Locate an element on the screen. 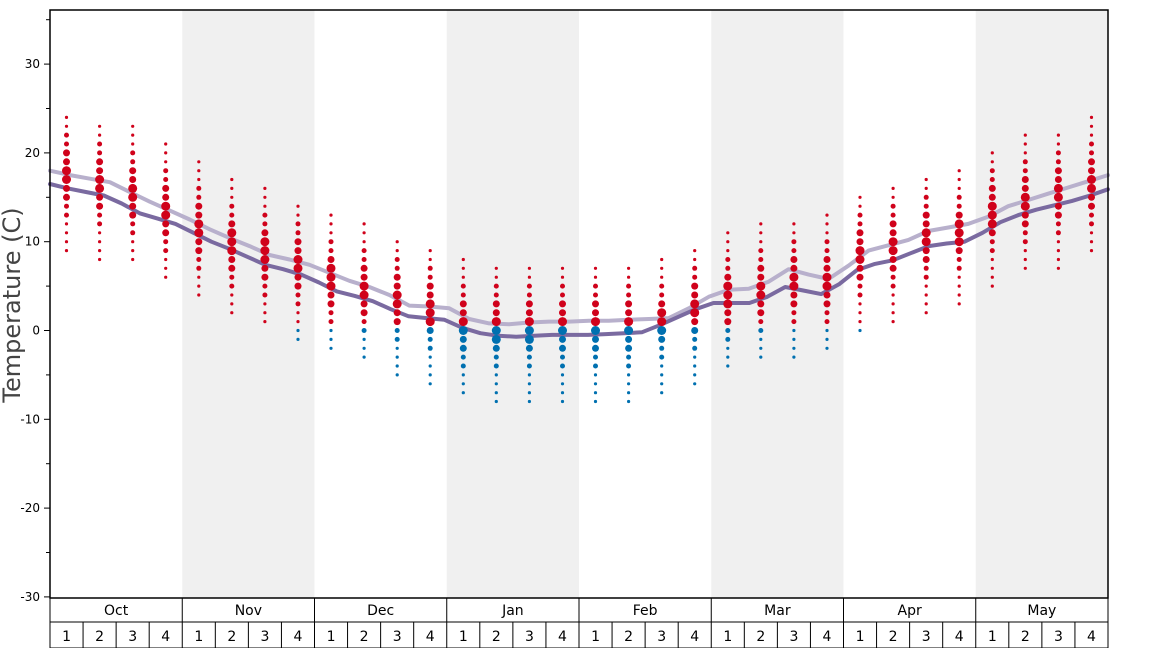 The width and height of the screenshot is (1168, 648). week-label: 4 is located at coordinates (430, 637).